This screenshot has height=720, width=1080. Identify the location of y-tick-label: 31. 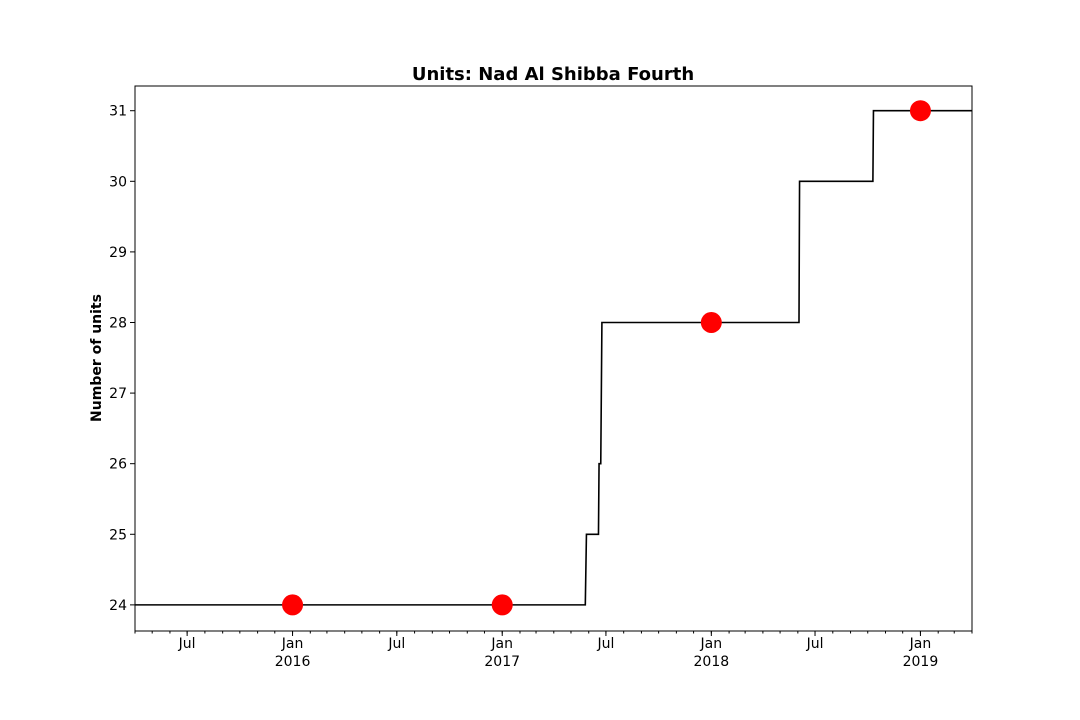
(118, 112).